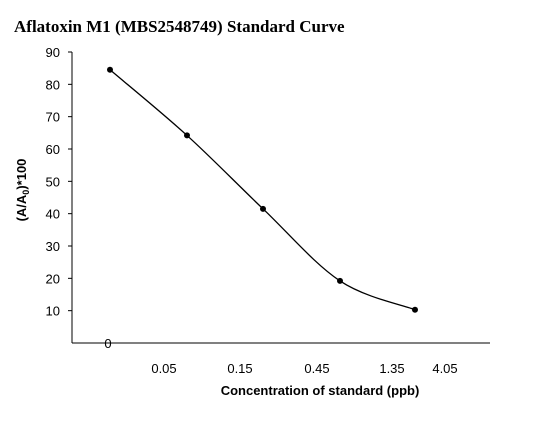  I want to click on x-tick-label: 4.05, so click(444, 368).